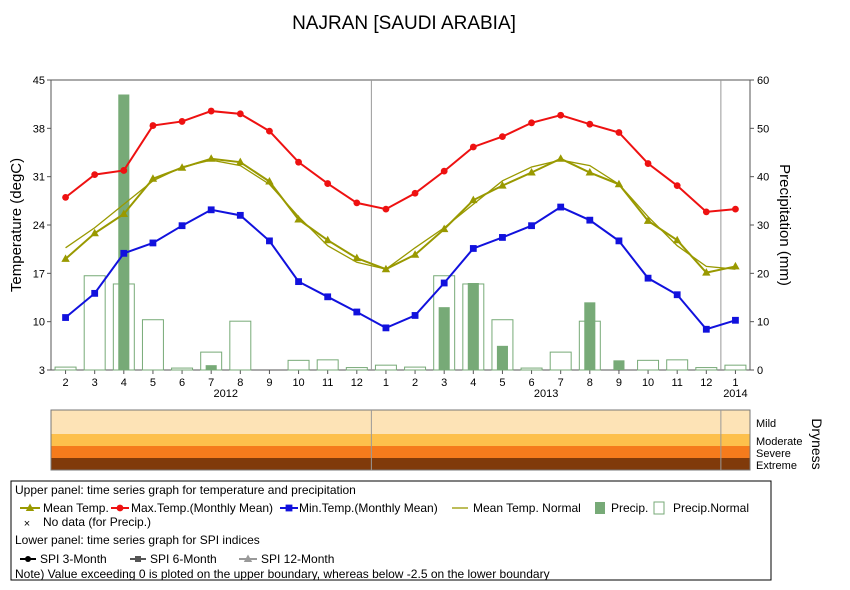 The image size is (850, 590). I want to click on spi-band-label: Mild, so click(766, 424).